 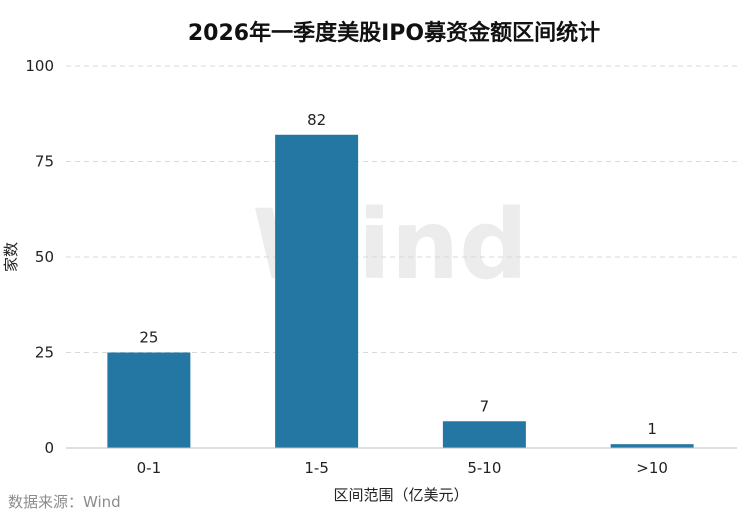 What do you see at coordinates (484, 468) in the screenshot?
I see `x-tick-label: 5-10` at bounding box center [484, 468].